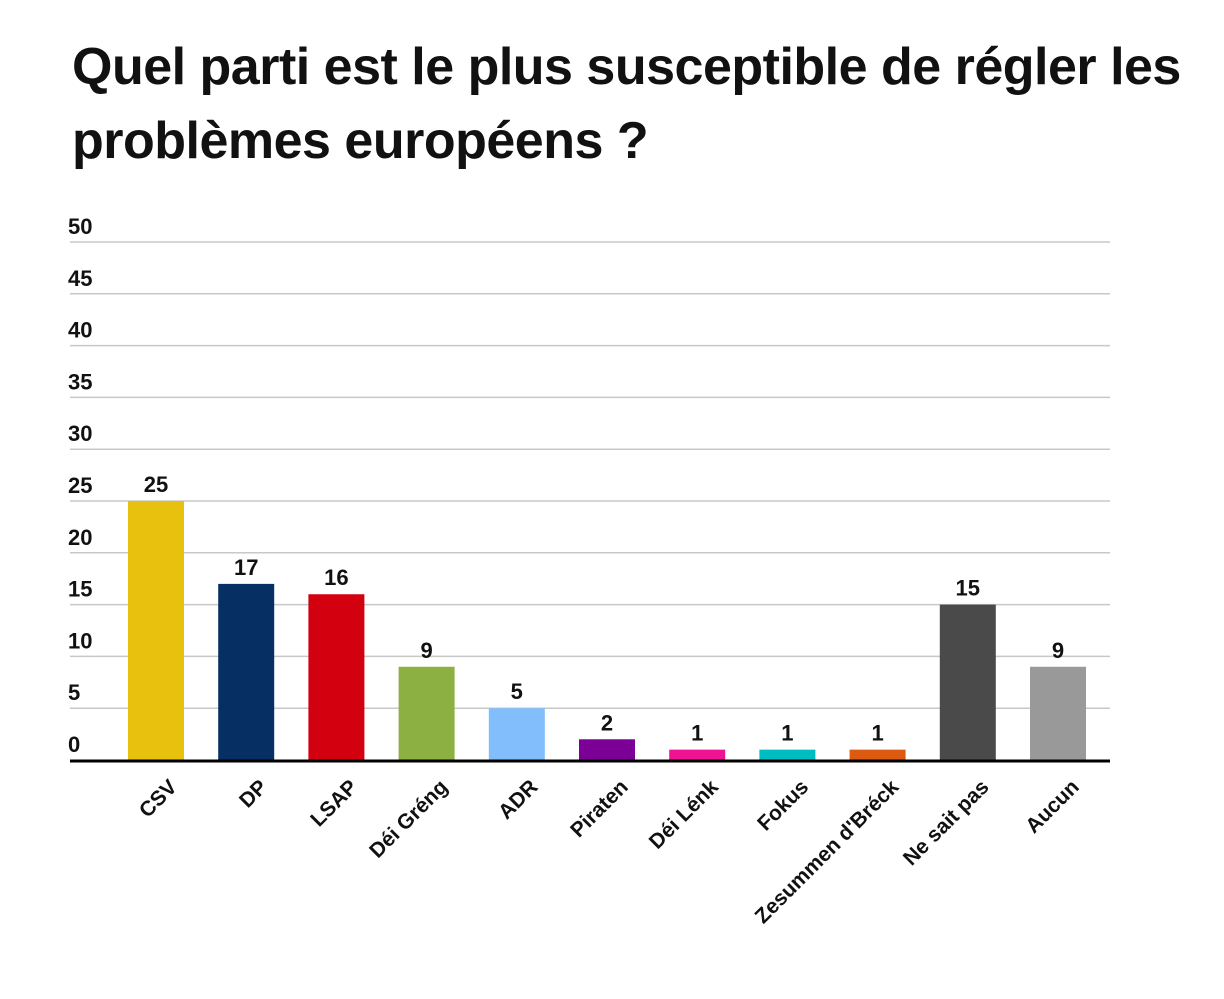  Describe the element at coordinates (946, 822) in the screenshot. I see `x-tick-label: Ne sait pas` at that location.